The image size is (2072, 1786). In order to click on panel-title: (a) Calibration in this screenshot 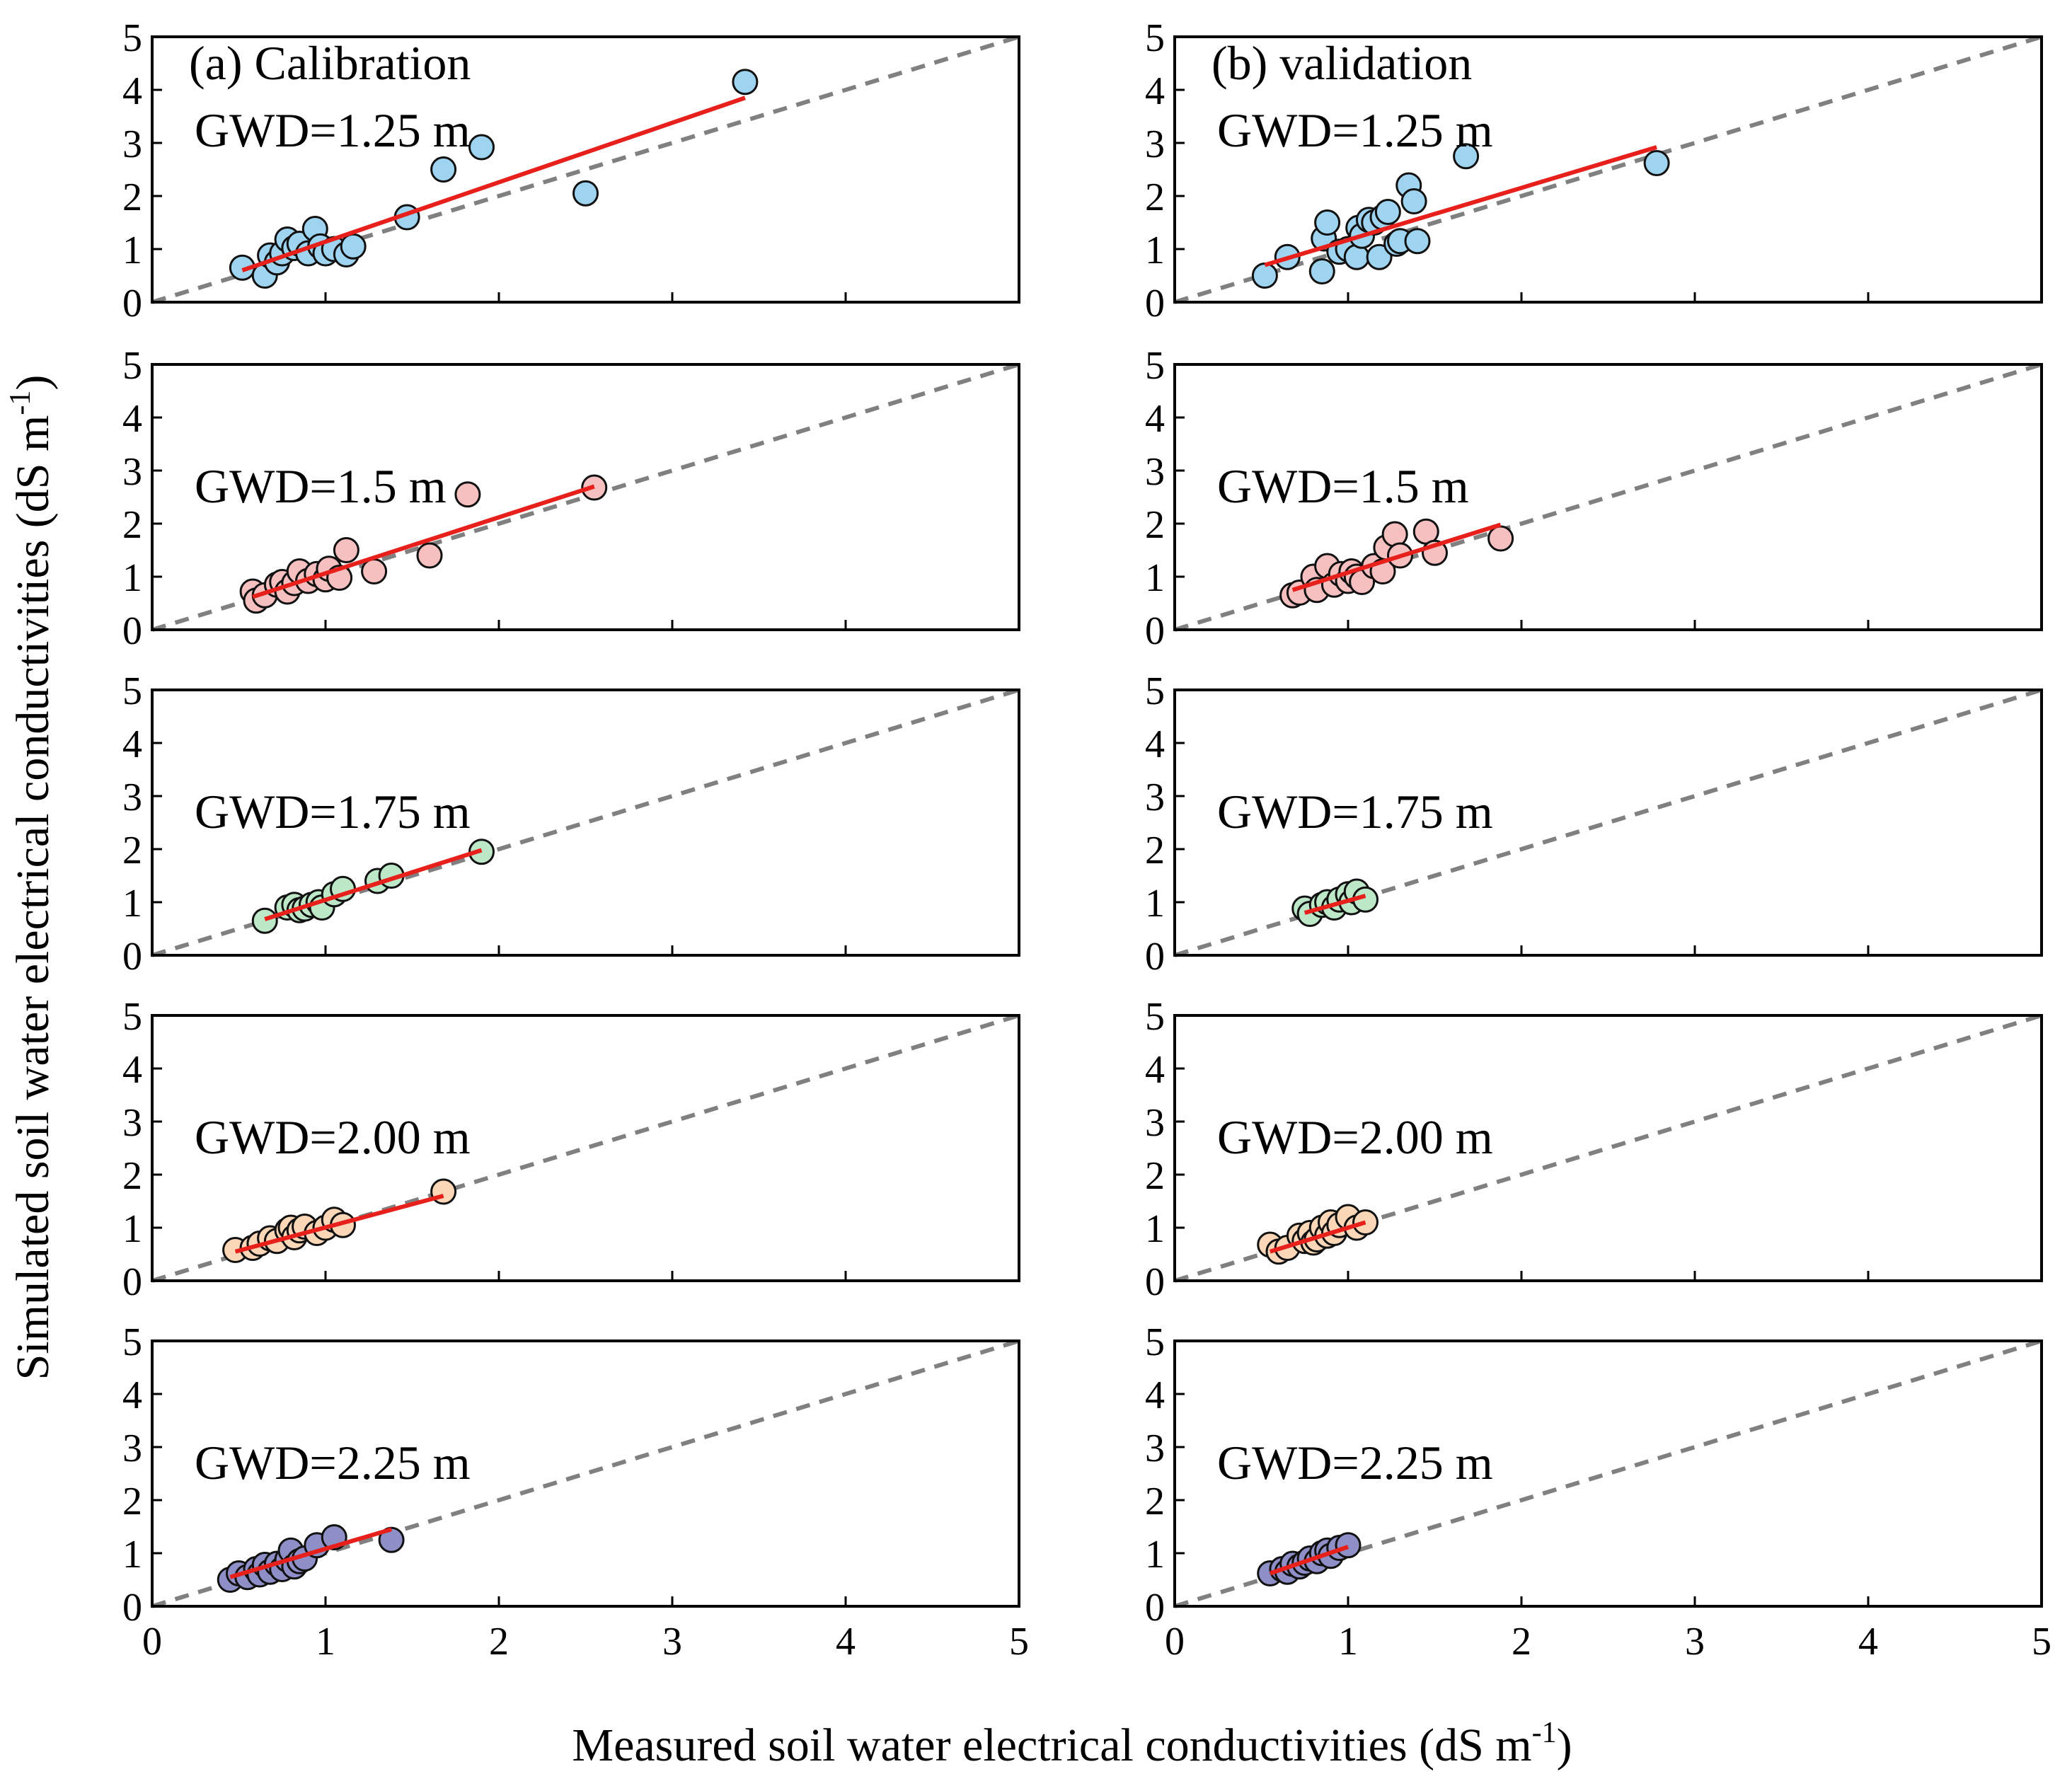, I will do `click(330, 63)`.